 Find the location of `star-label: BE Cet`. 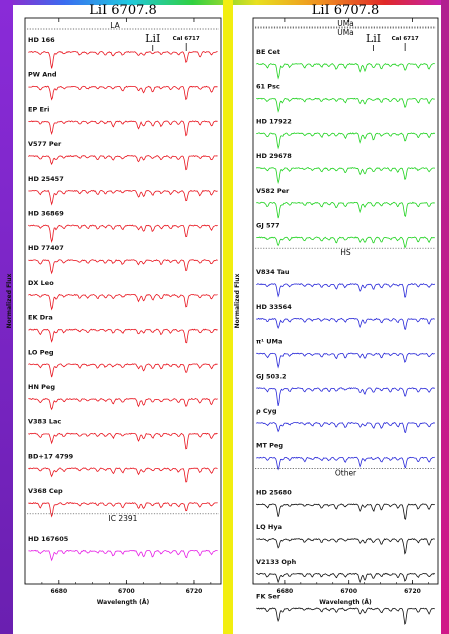

star-label: BE Cet is located at coordinates (268, 52).